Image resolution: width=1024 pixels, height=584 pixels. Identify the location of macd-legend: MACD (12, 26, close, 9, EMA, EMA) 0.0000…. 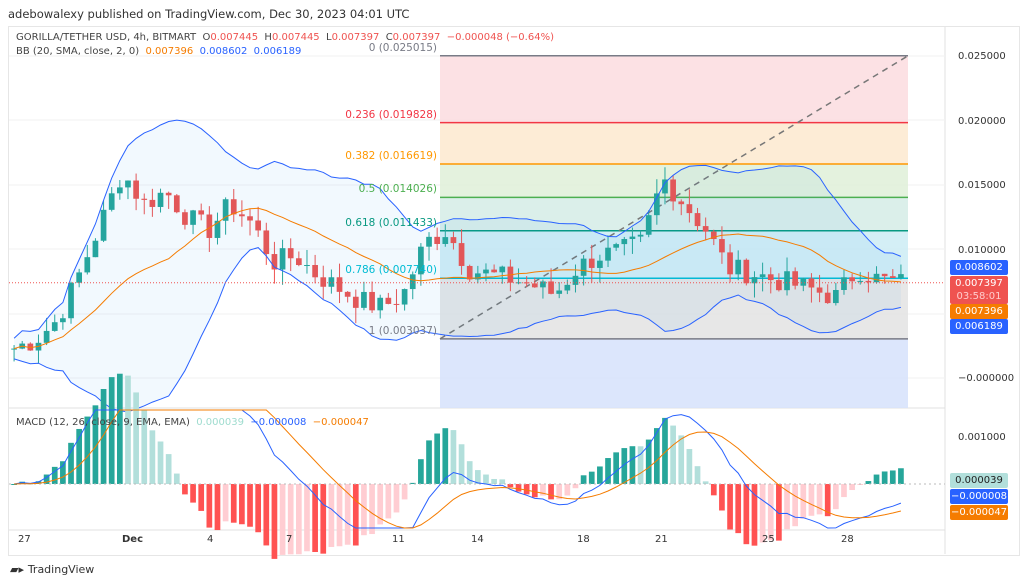
(192, 422).